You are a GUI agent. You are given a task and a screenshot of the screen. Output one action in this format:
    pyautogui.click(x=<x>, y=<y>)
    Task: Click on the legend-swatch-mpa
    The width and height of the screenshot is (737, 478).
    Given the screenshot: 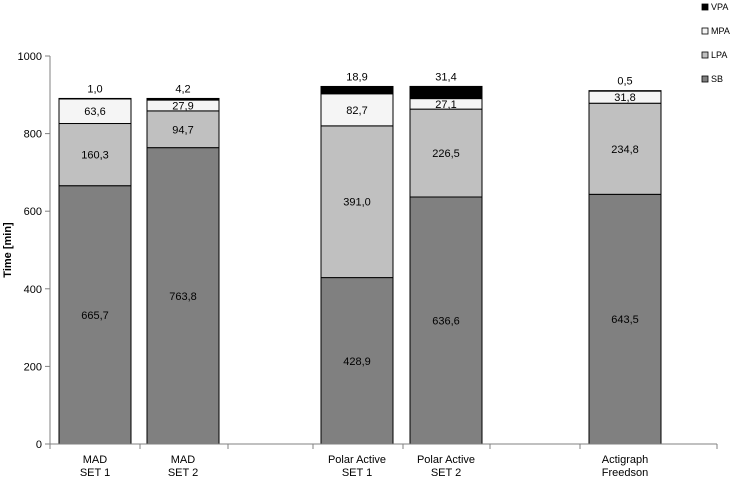 What is the action you would take?
    pyautogui.click(x=705, y=31)
    